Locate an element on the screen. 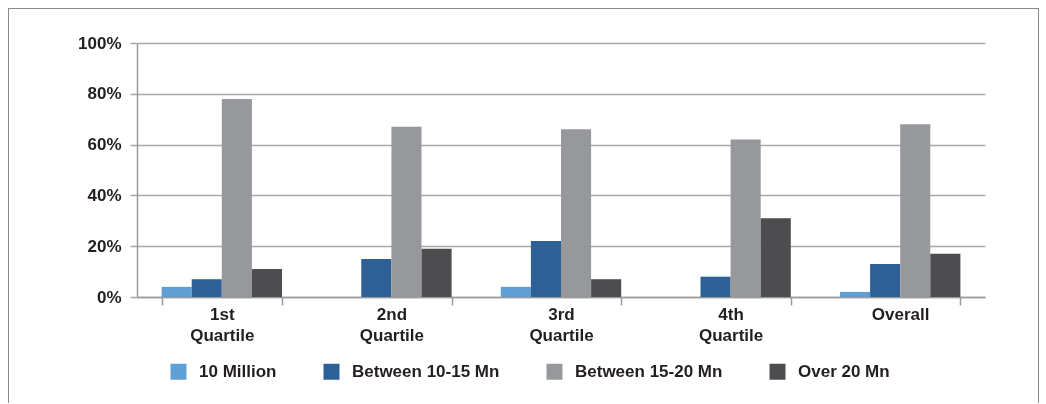  y-tick-label: 80% is located at coordinates (104, 94).